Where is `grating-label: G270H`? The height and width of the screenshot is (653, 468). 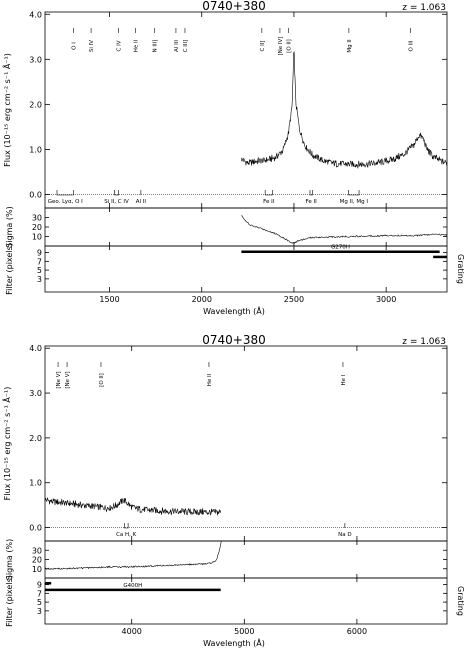
grating-label: G270H is located at coordinates (340, 248).